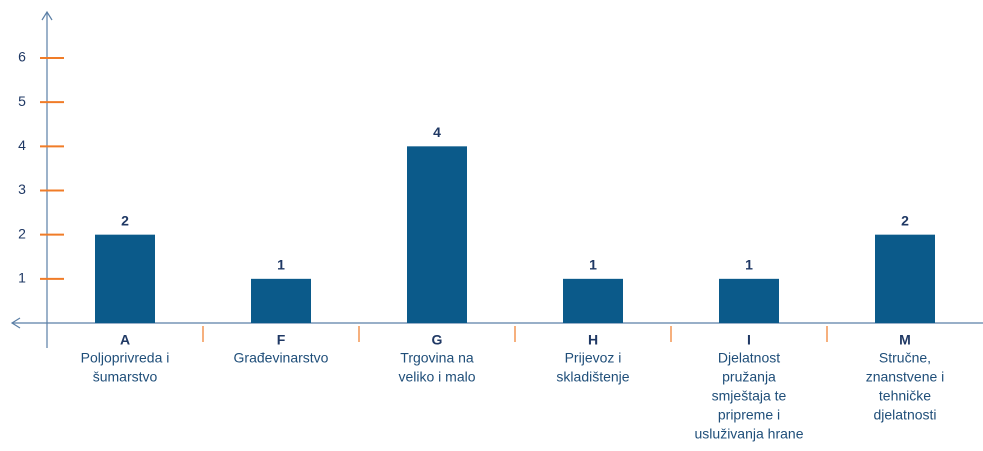 The image size is (983, 451). What do you see at coordinates (905, 358) in the screenshot?
I see `category-description: Stručne,` at bounding box center [905, 358].